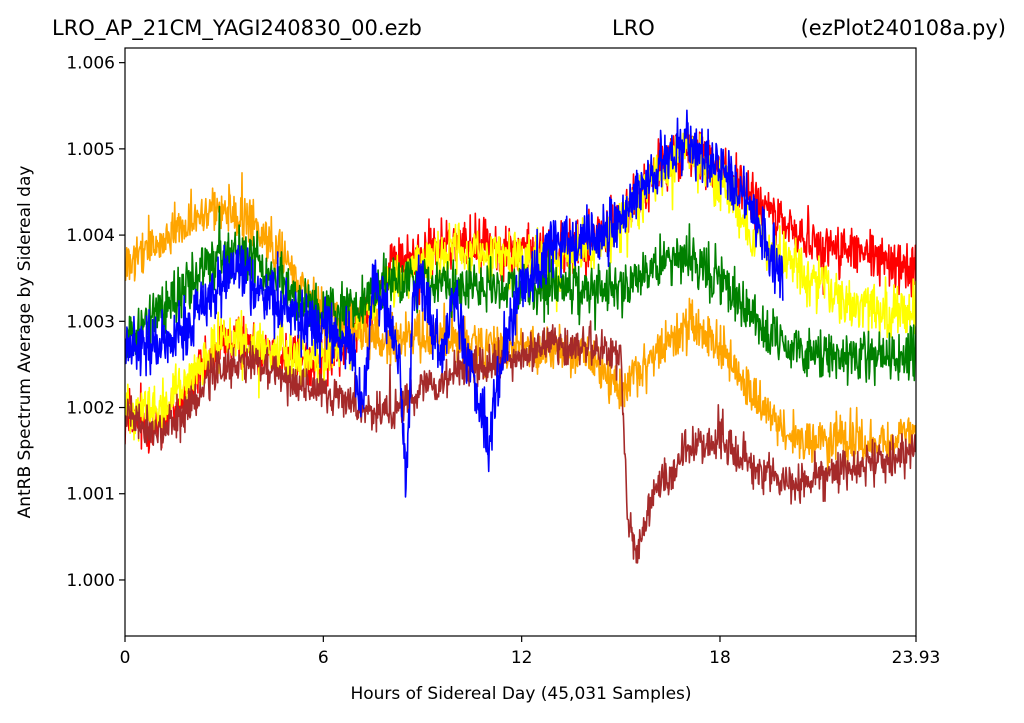 The image size is (1024, 723). I want to click on y-tick-label: 1.005, so click(90, 150).